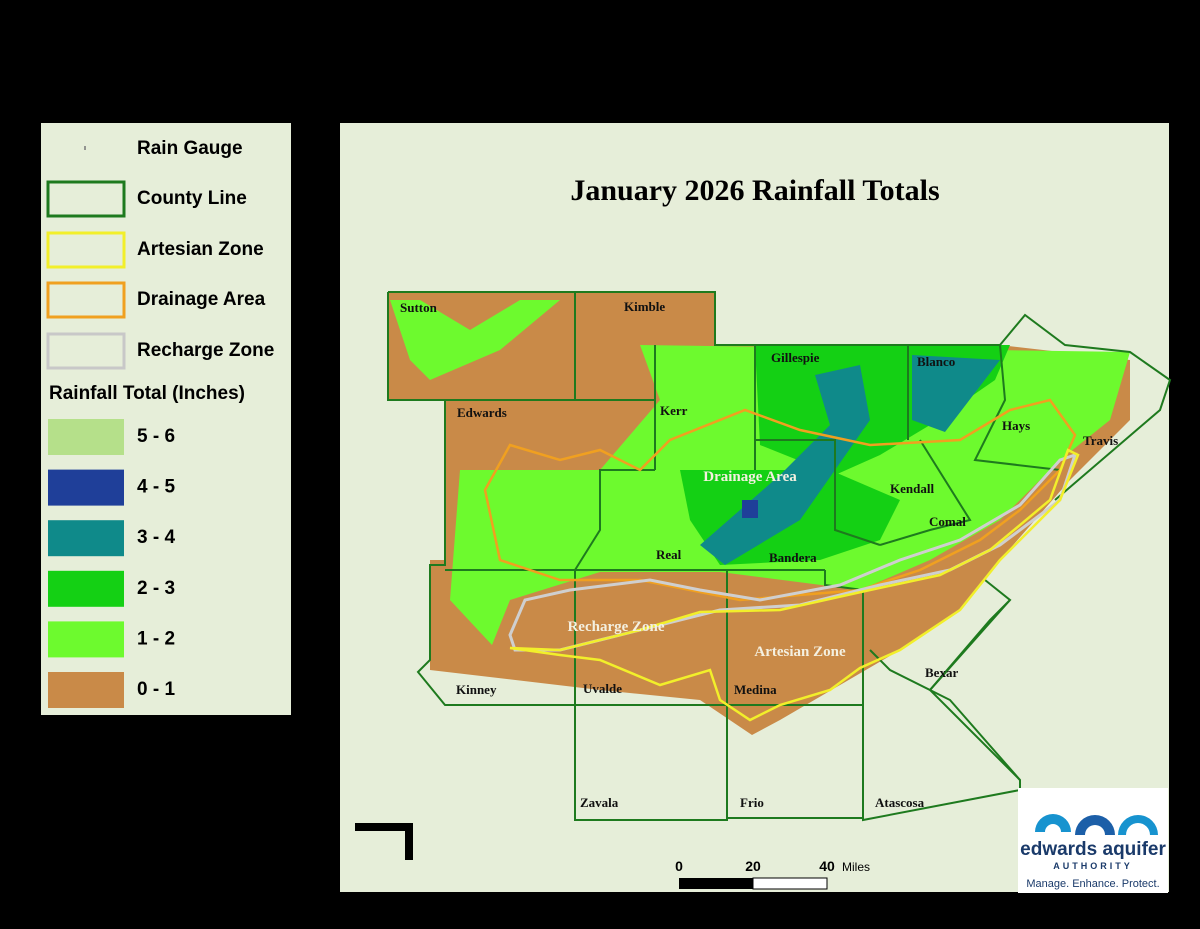 The width and height of the screenshot is (1200, 929). I want to click on zone-label: Drainage Area, so click(750, 477).